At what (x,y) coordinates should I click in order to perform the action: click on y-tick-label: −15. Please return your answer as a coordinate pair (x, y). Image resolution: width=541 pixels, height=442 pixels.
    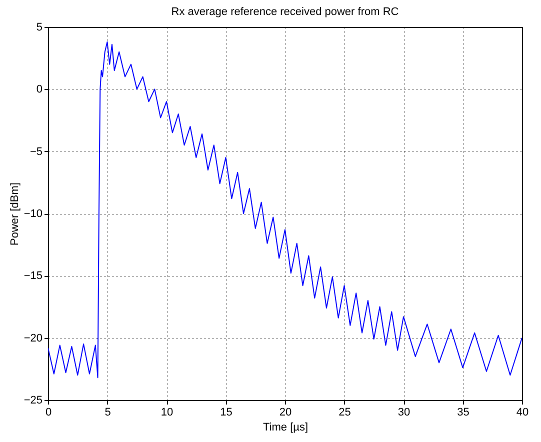
    Looking at the image, I should click on (33, 276).